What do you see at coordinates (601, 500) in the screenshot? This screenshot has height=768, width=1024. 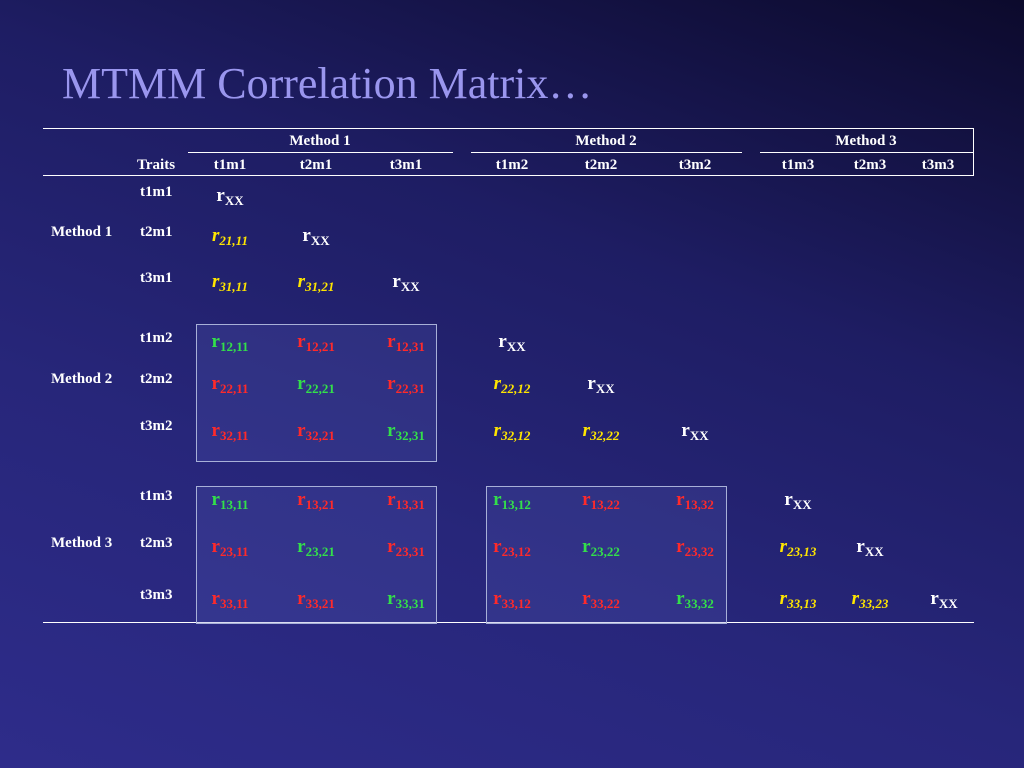 I see `correlation-cell-r7-c5: r13,22` at bounding box center [601, 500].